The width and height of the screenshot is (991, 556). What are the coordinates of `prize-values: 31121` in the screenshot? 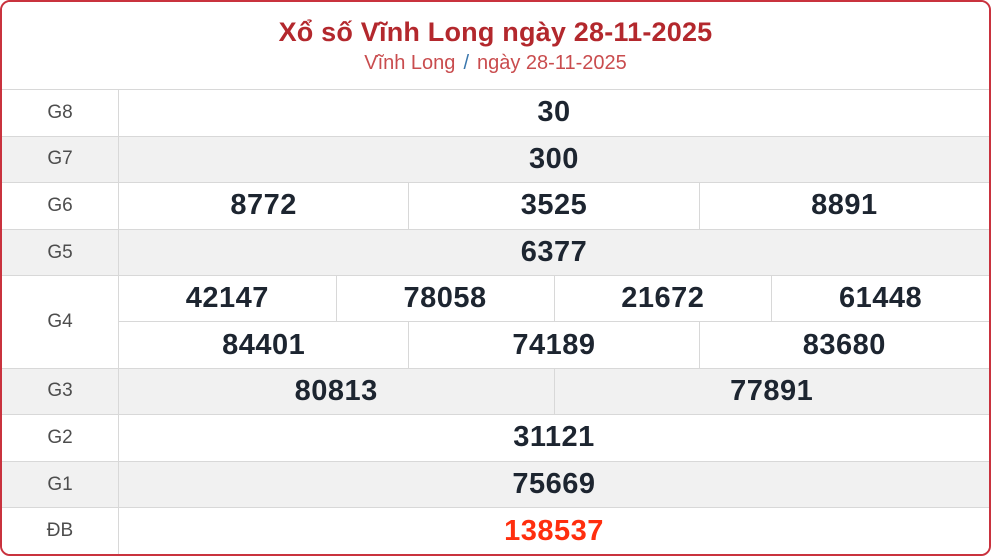 It's located at (554, 438).